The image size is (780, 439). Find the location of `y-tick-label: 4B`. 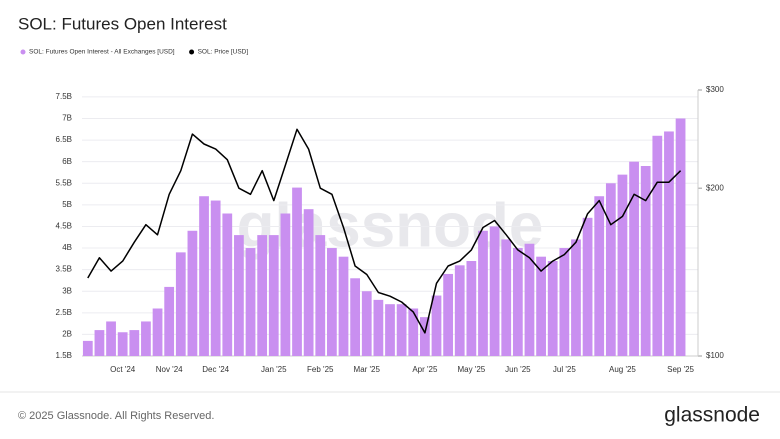

y-tick-label: 4B is located at coordinates (67, 247).